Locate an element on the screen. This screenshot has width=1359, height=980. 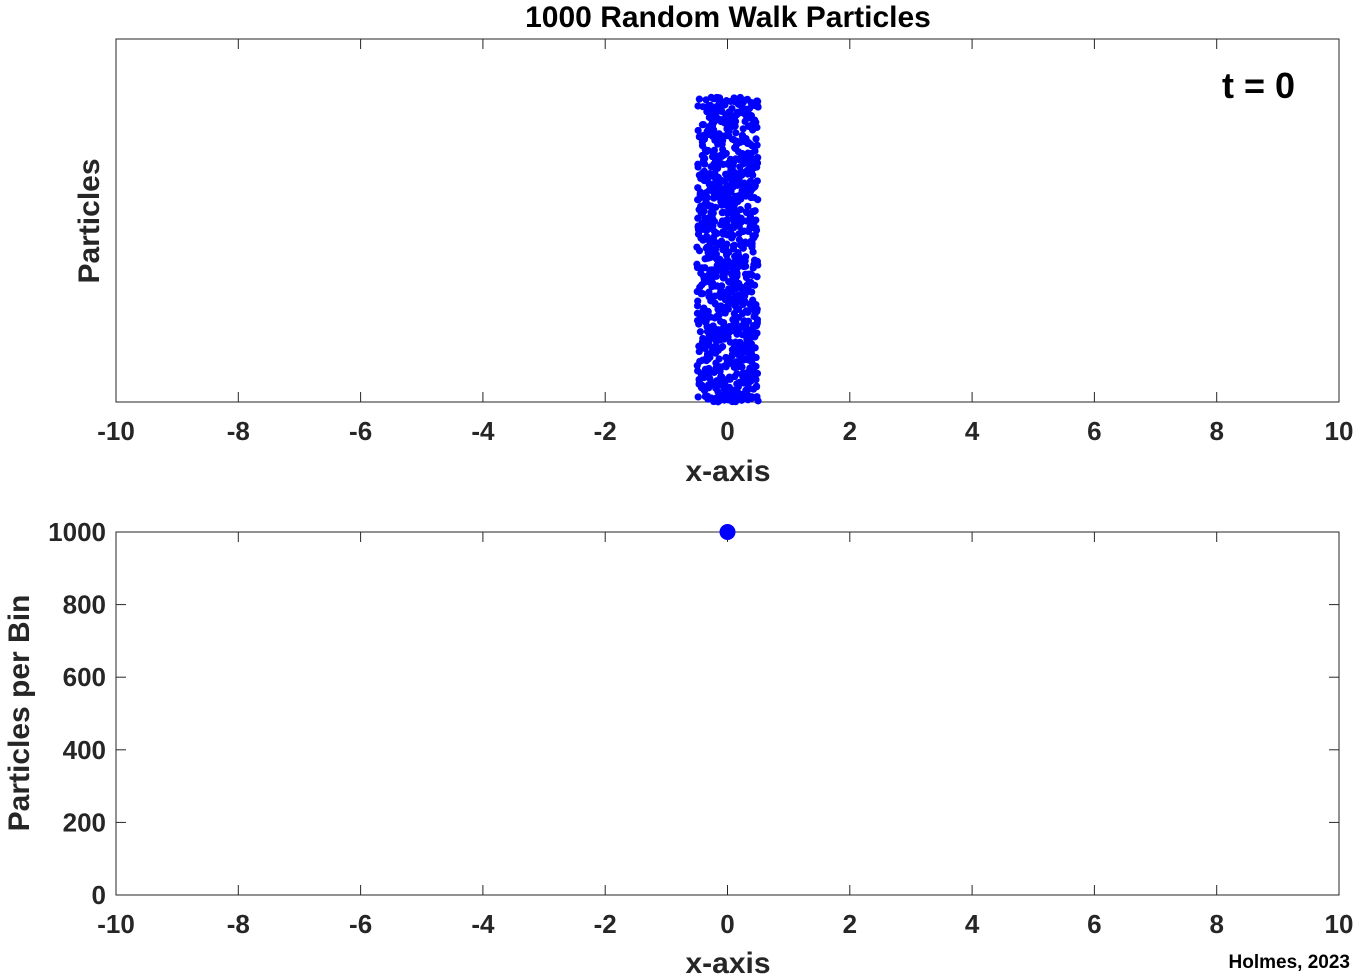
top-x-tick-label: 0 is located at coordinates (727, 431).